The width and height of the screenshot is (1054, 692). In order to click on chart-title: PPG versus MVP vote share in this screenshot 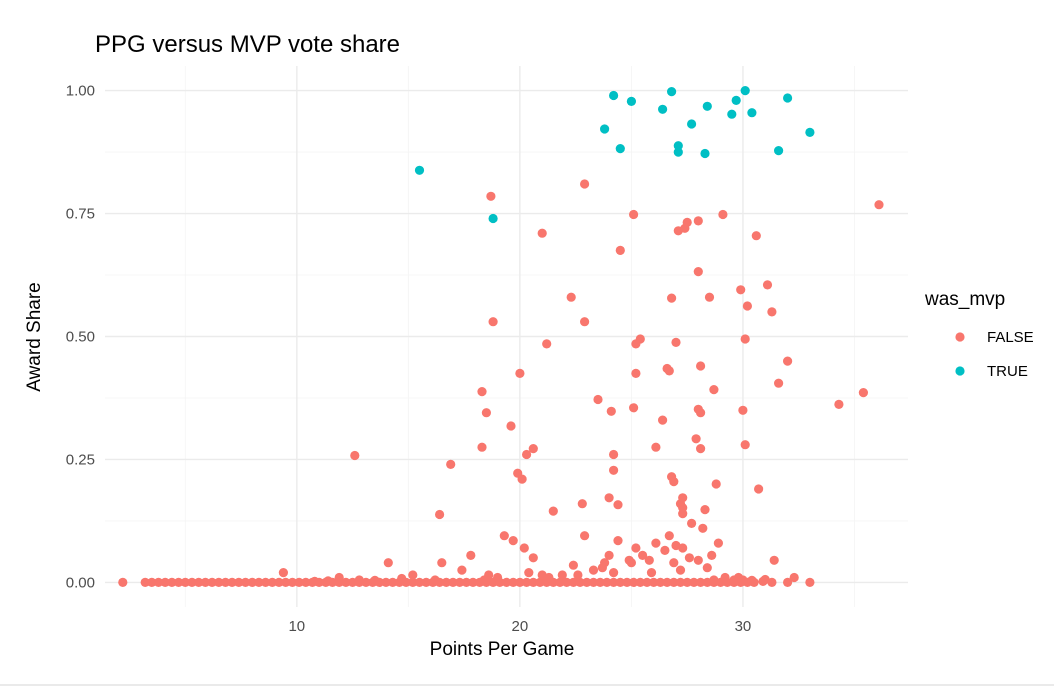, I will do `click(247, 44)`.